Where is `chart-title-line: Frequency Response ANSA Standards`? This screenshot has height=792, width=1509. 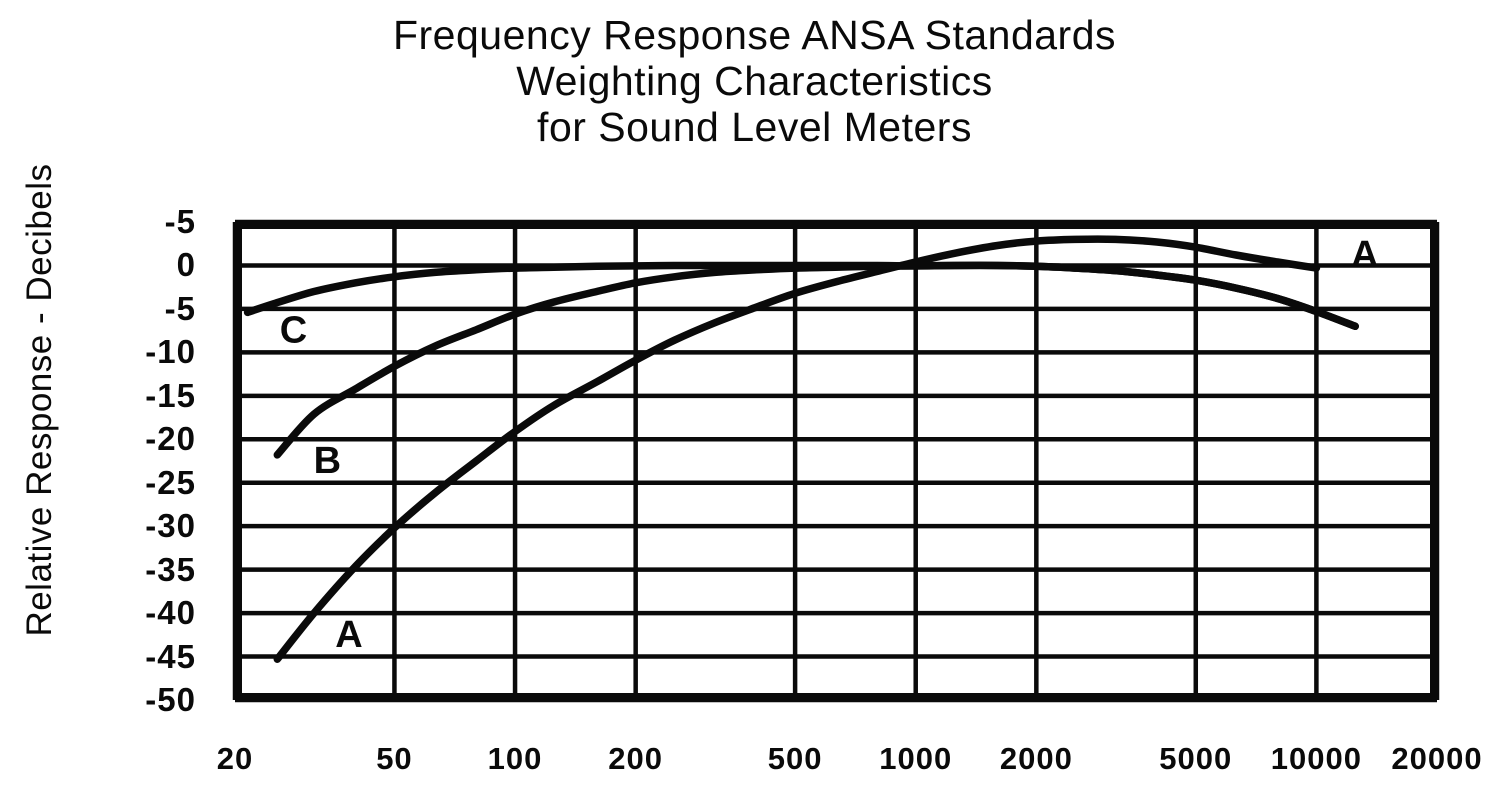
chart-title-line: Frequency Response ANSA Standards is located at coordinates (754, 35).